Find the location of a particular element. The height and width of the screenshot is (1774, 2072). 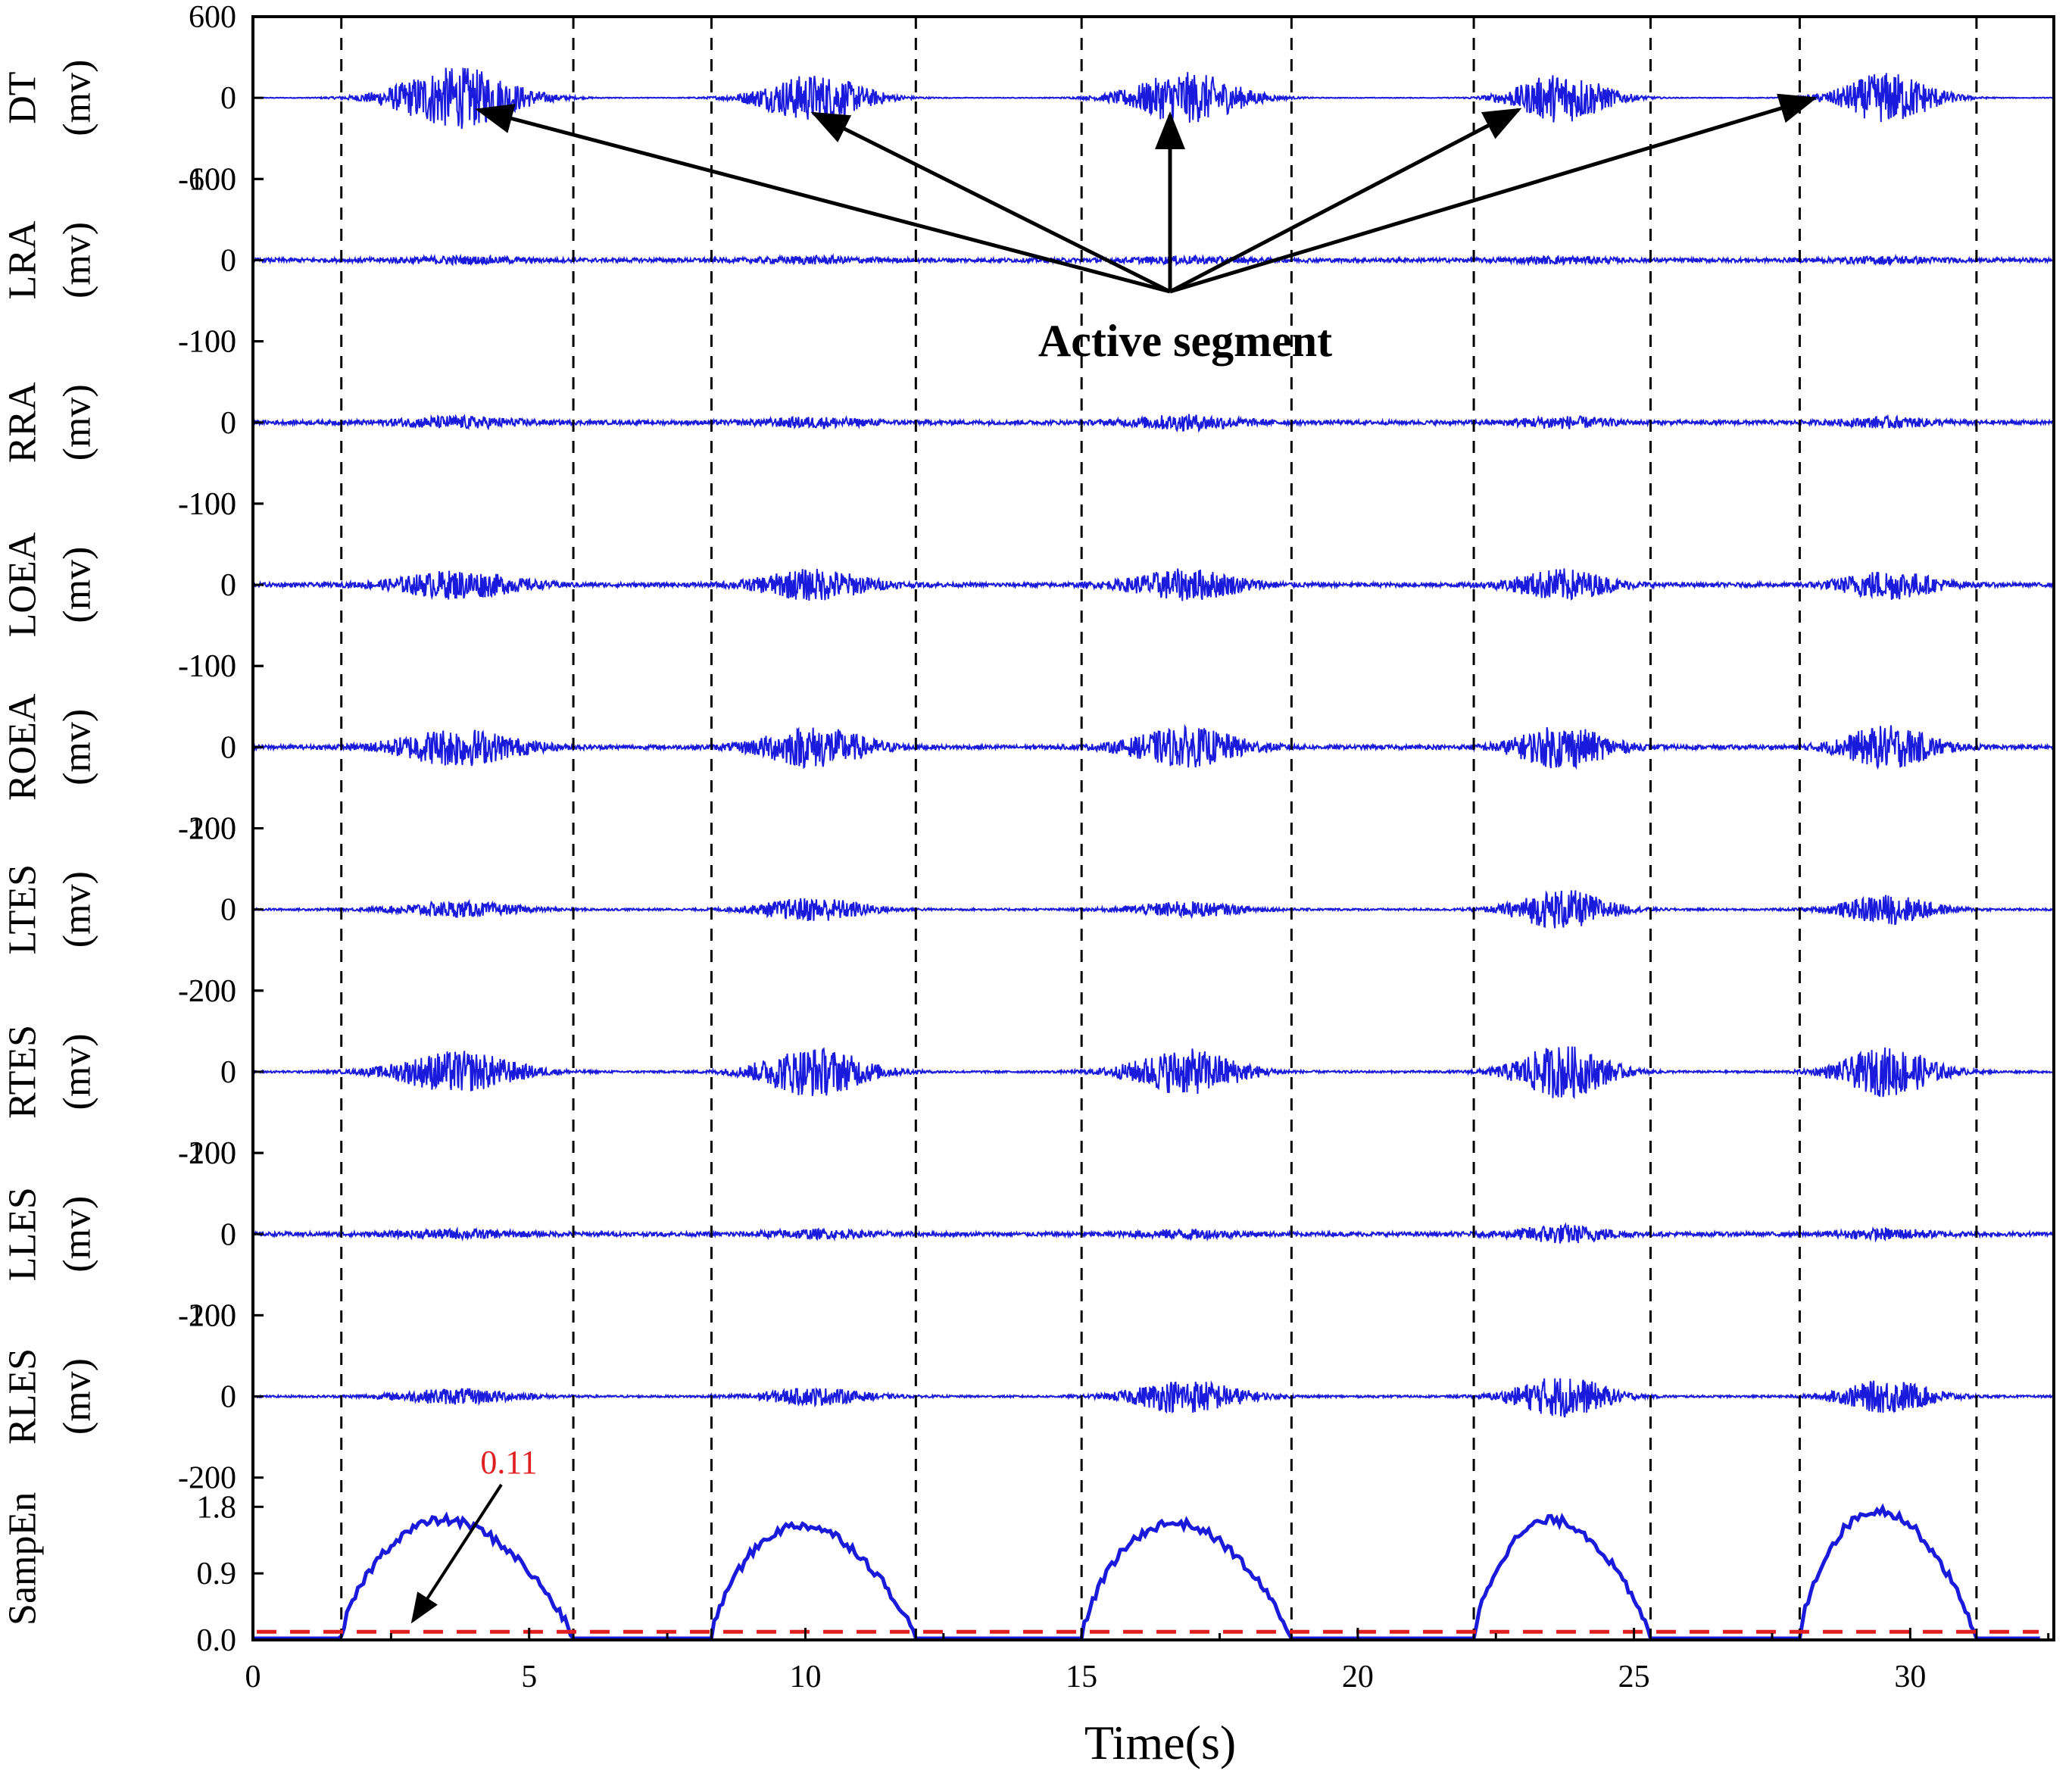

signal-trace-RTES is located at coordinates (1153, 1073).